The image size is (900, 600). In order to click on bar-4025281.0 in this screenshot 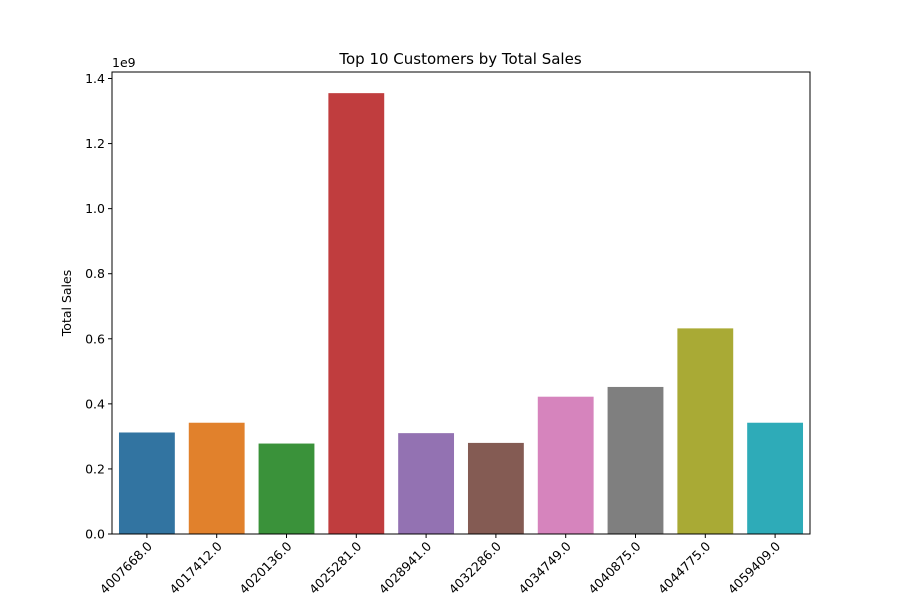, I will do `click(356, 313)`.